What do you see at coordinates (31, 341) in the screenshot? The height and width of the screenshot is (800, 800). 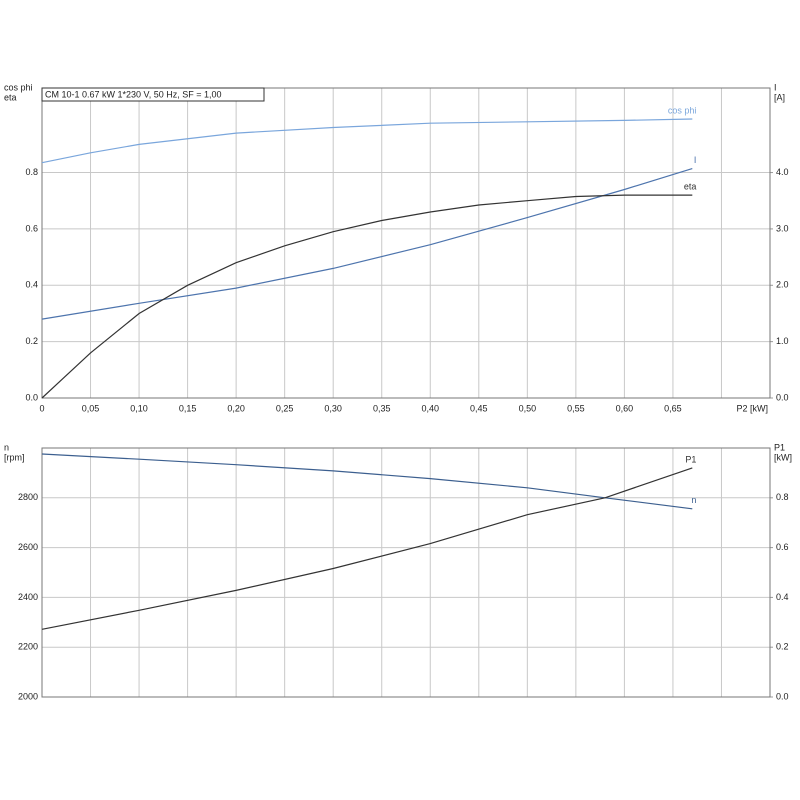 I see `y-tick-label: 0.2` at bounding box center [31, 341].